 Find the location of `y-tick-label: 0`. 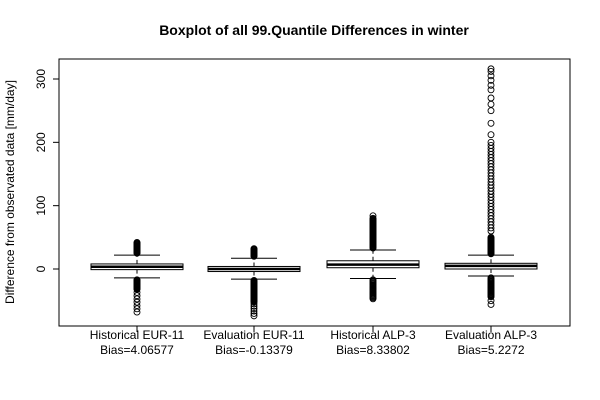

y-tick-label: 0 is located at coordinates (41, 268).